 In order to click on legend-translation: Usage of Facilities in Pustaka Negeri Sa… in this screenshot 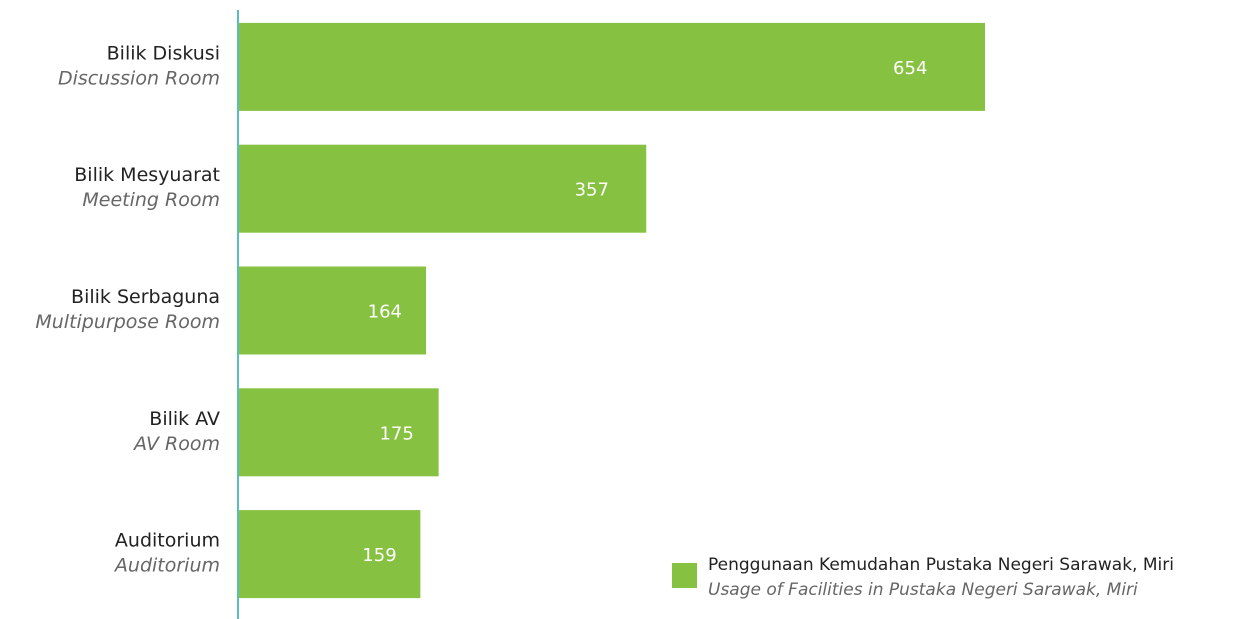, I will do `click(923, 590)`.